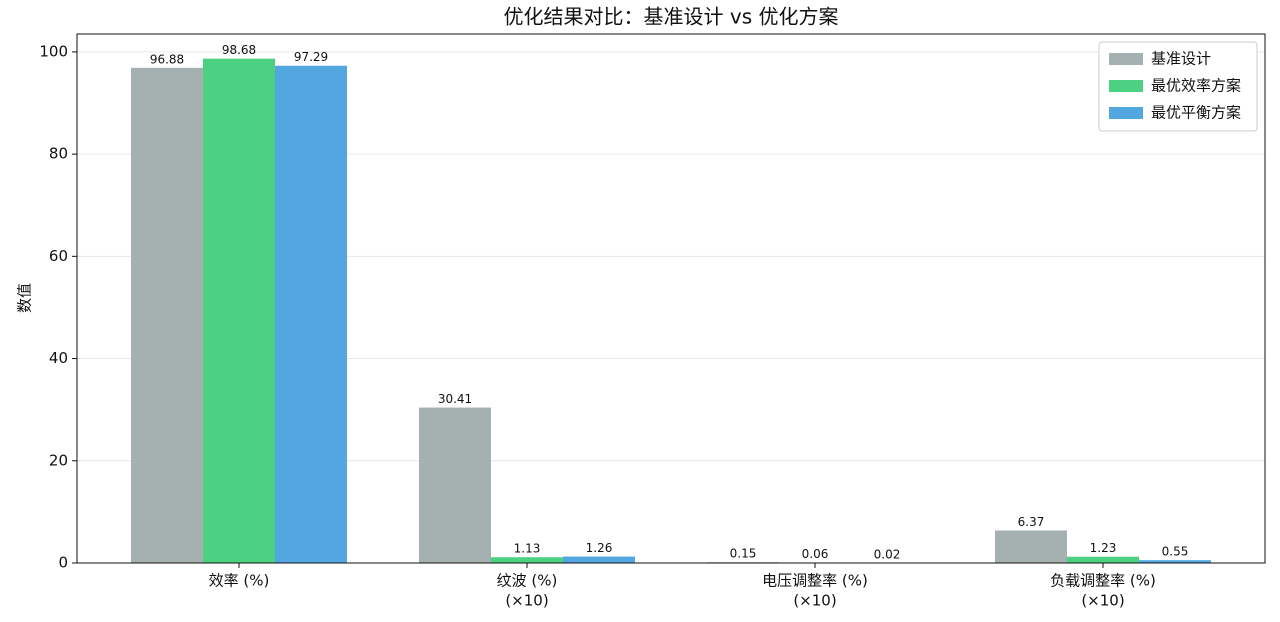 This screenshot has width=1280, height=622. I want to click on legend-label: 最优效率方案, so click(1196, 86).